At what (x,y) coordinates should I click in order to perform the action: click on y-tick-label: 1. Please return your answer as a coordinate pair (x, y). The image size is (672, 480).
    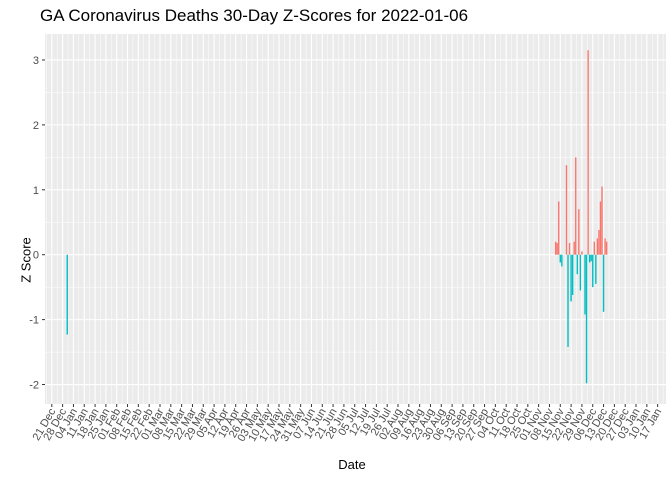
    Looking at the image, I should click on (36, 191).